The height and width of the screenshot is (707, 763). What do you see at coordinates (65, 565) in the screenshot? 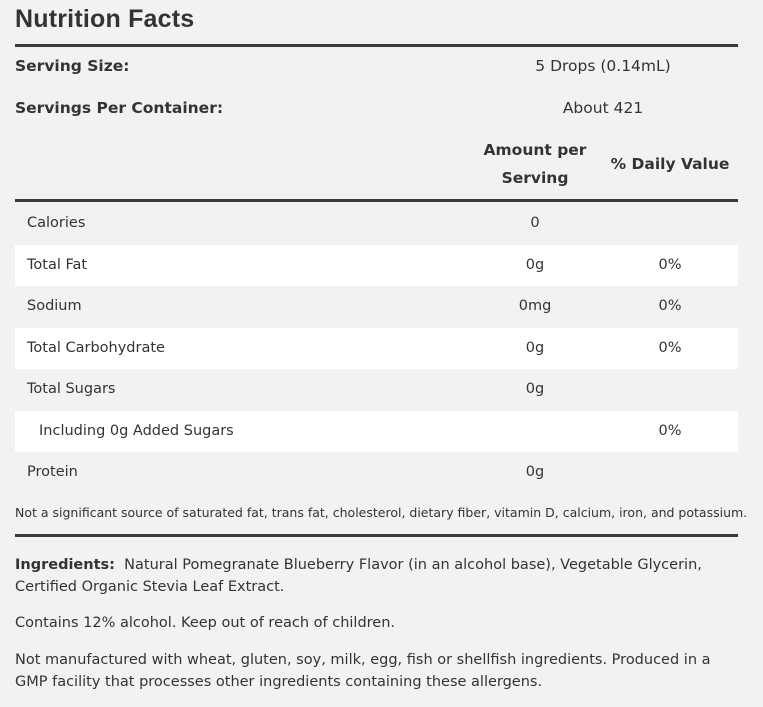
I see `ingredients-label: Ingredients:` at bounding box center [65, 565].